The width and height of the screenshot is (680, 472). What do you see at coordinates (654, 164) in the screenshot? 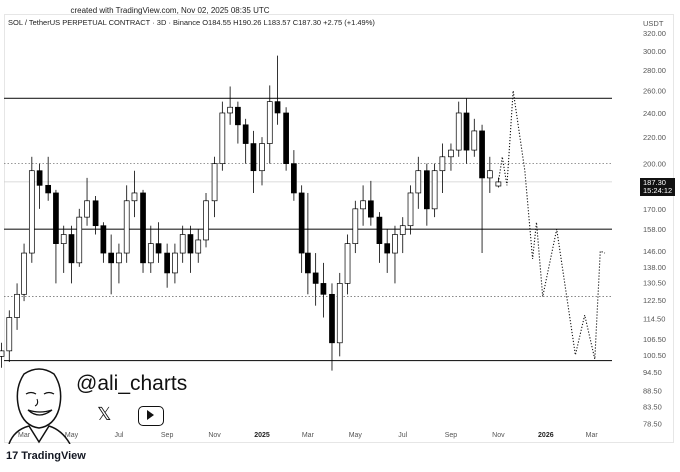
I see `y-tick-label: 200.00` at bounding box center [654, 164].